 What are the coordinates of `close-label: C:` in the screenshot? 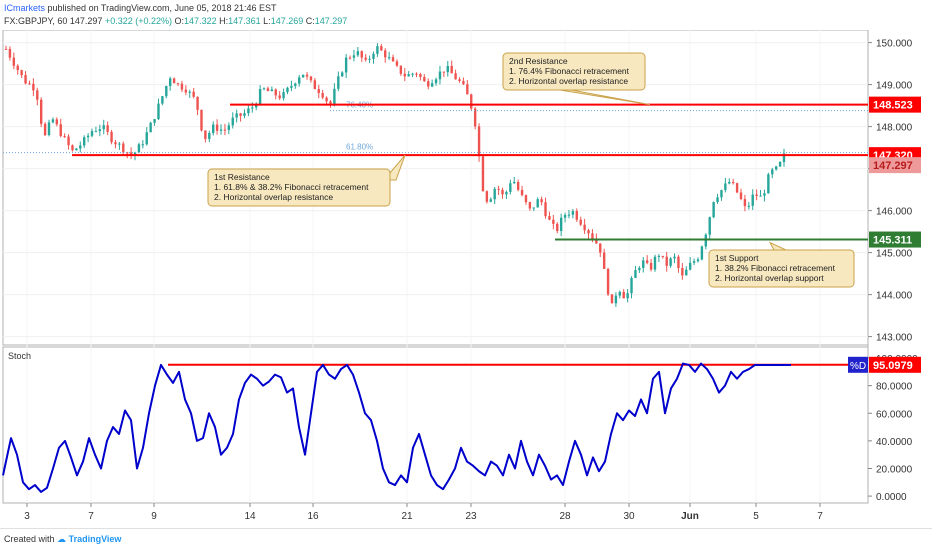 It's located at (310, 21).